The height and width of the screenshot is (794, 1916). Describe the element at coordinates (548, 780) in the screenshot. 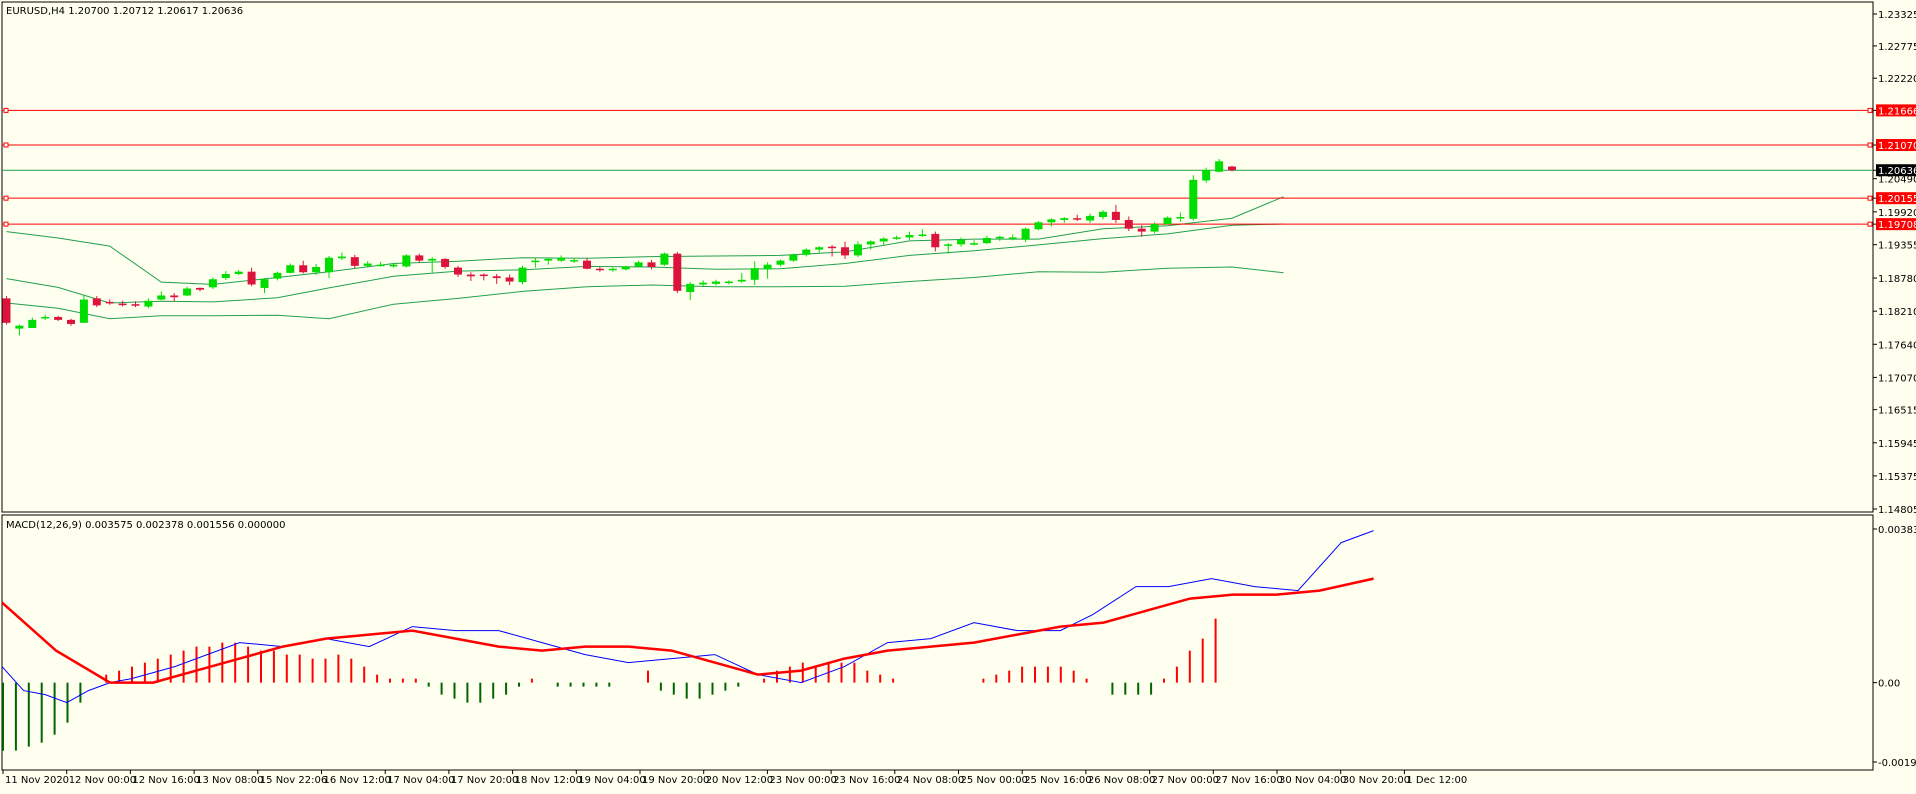

I see `time-tick-label: 18 Nov 12:00` at that location.